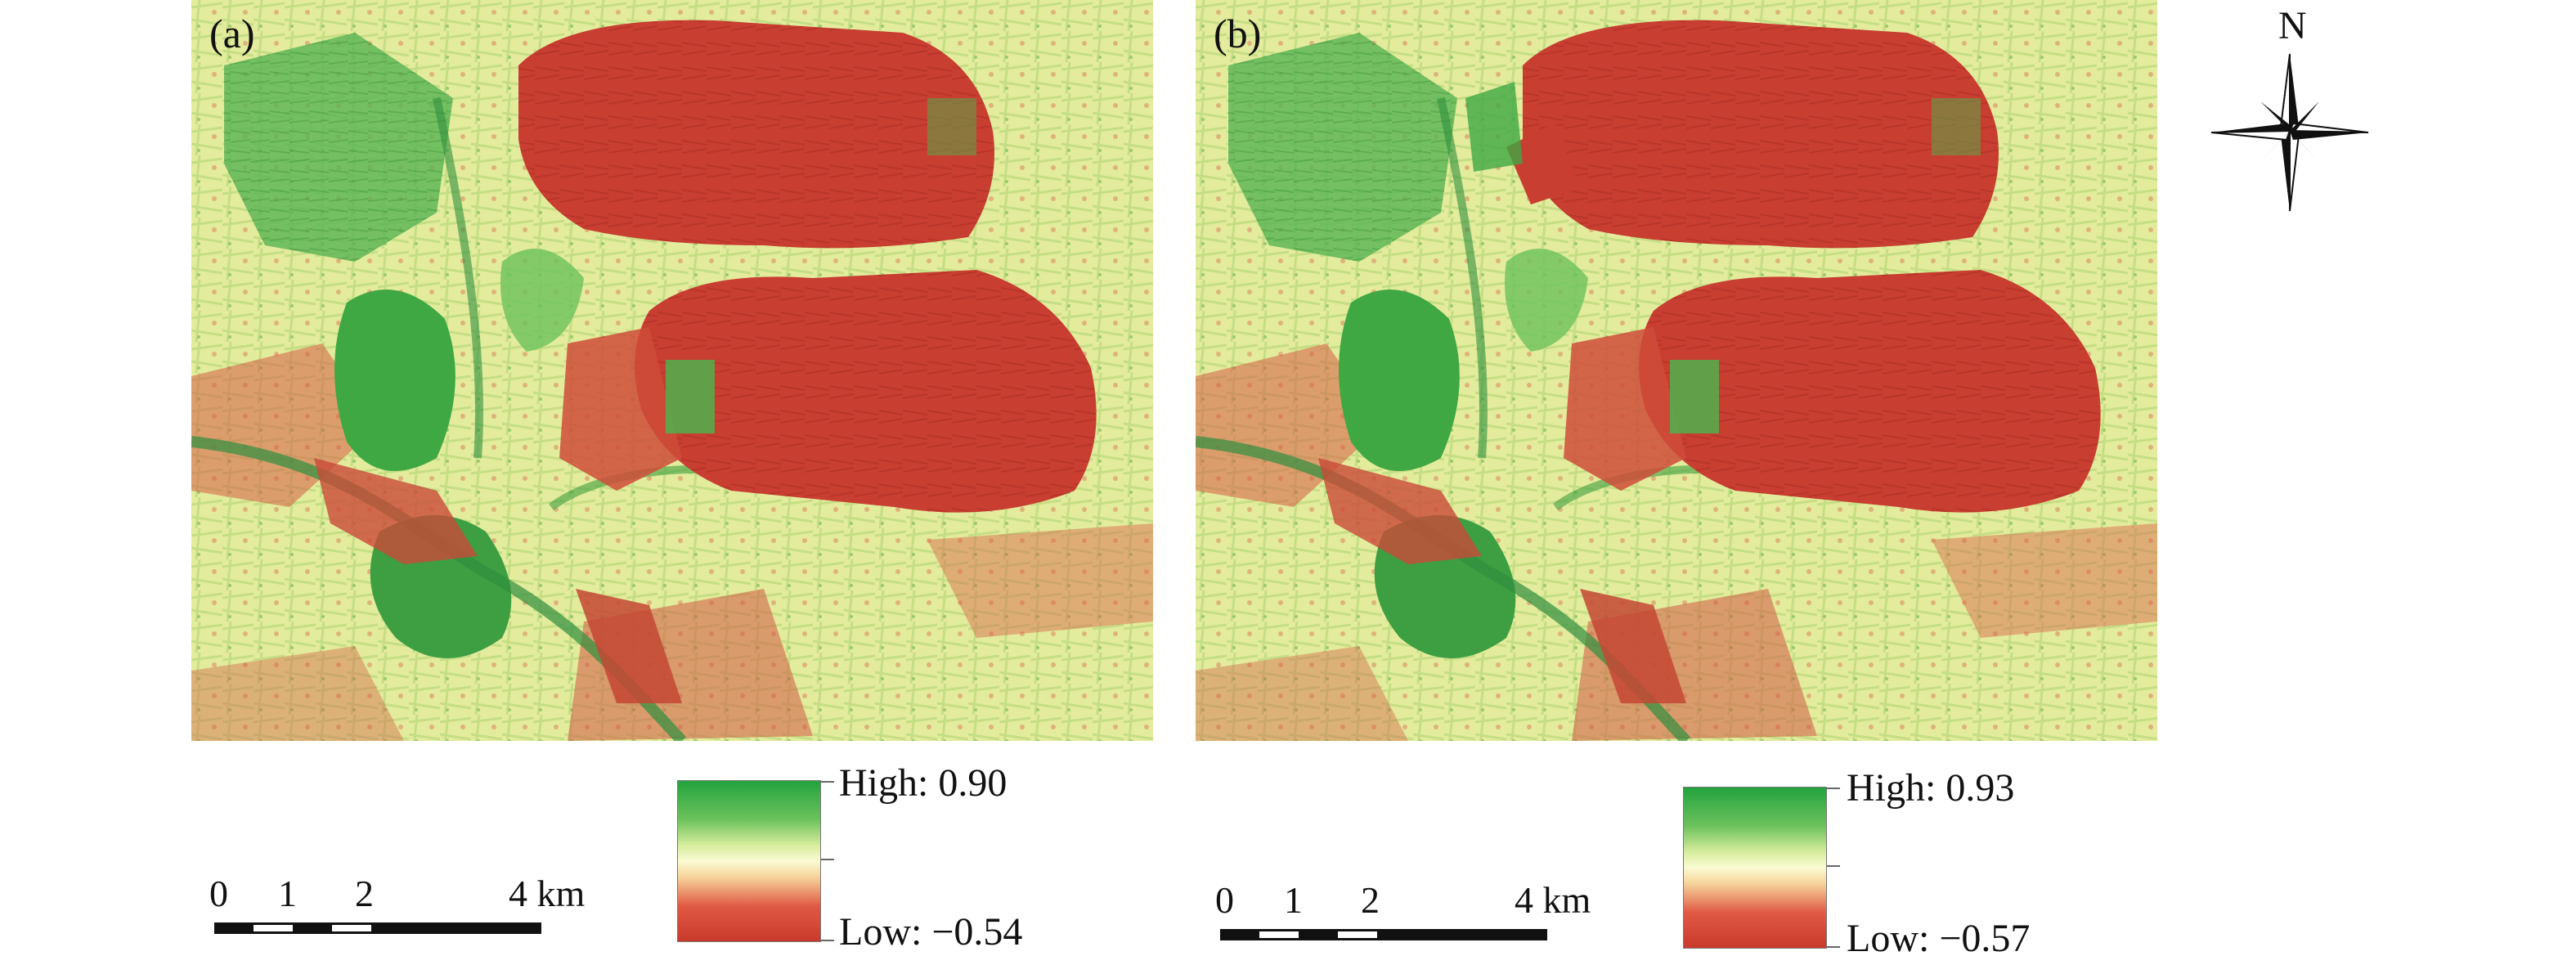 The height and width of the screenshot is (965, 2576). I want to click on panel-label-a: (a), so click(232, 33).